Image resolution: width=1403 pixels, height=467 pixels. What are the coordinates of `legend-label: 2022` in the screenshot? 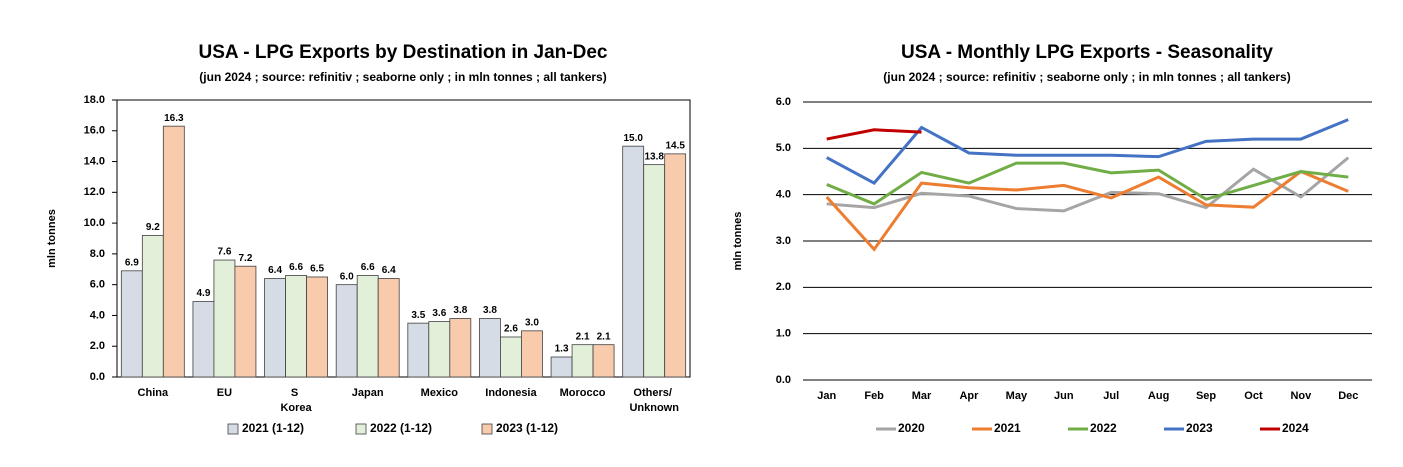 It's located at (1103, 428).